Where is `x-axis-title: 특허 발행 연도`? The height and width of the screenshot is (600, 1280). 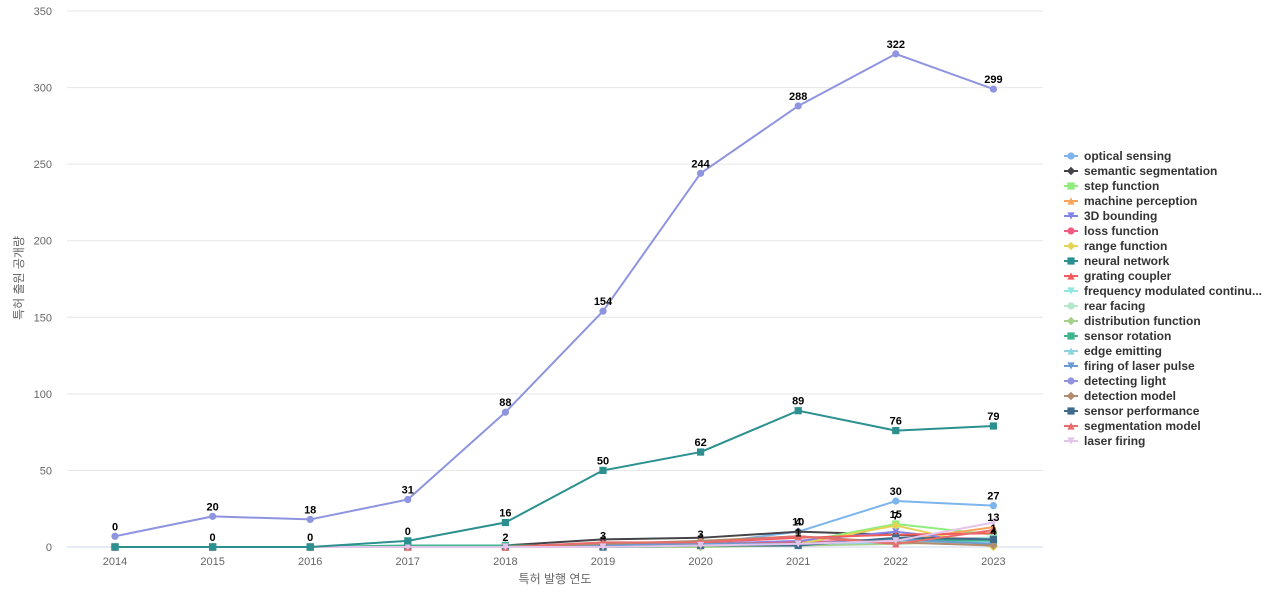 x-axis-title: 특허 발행 연도 is located at coordinates (555, 578).